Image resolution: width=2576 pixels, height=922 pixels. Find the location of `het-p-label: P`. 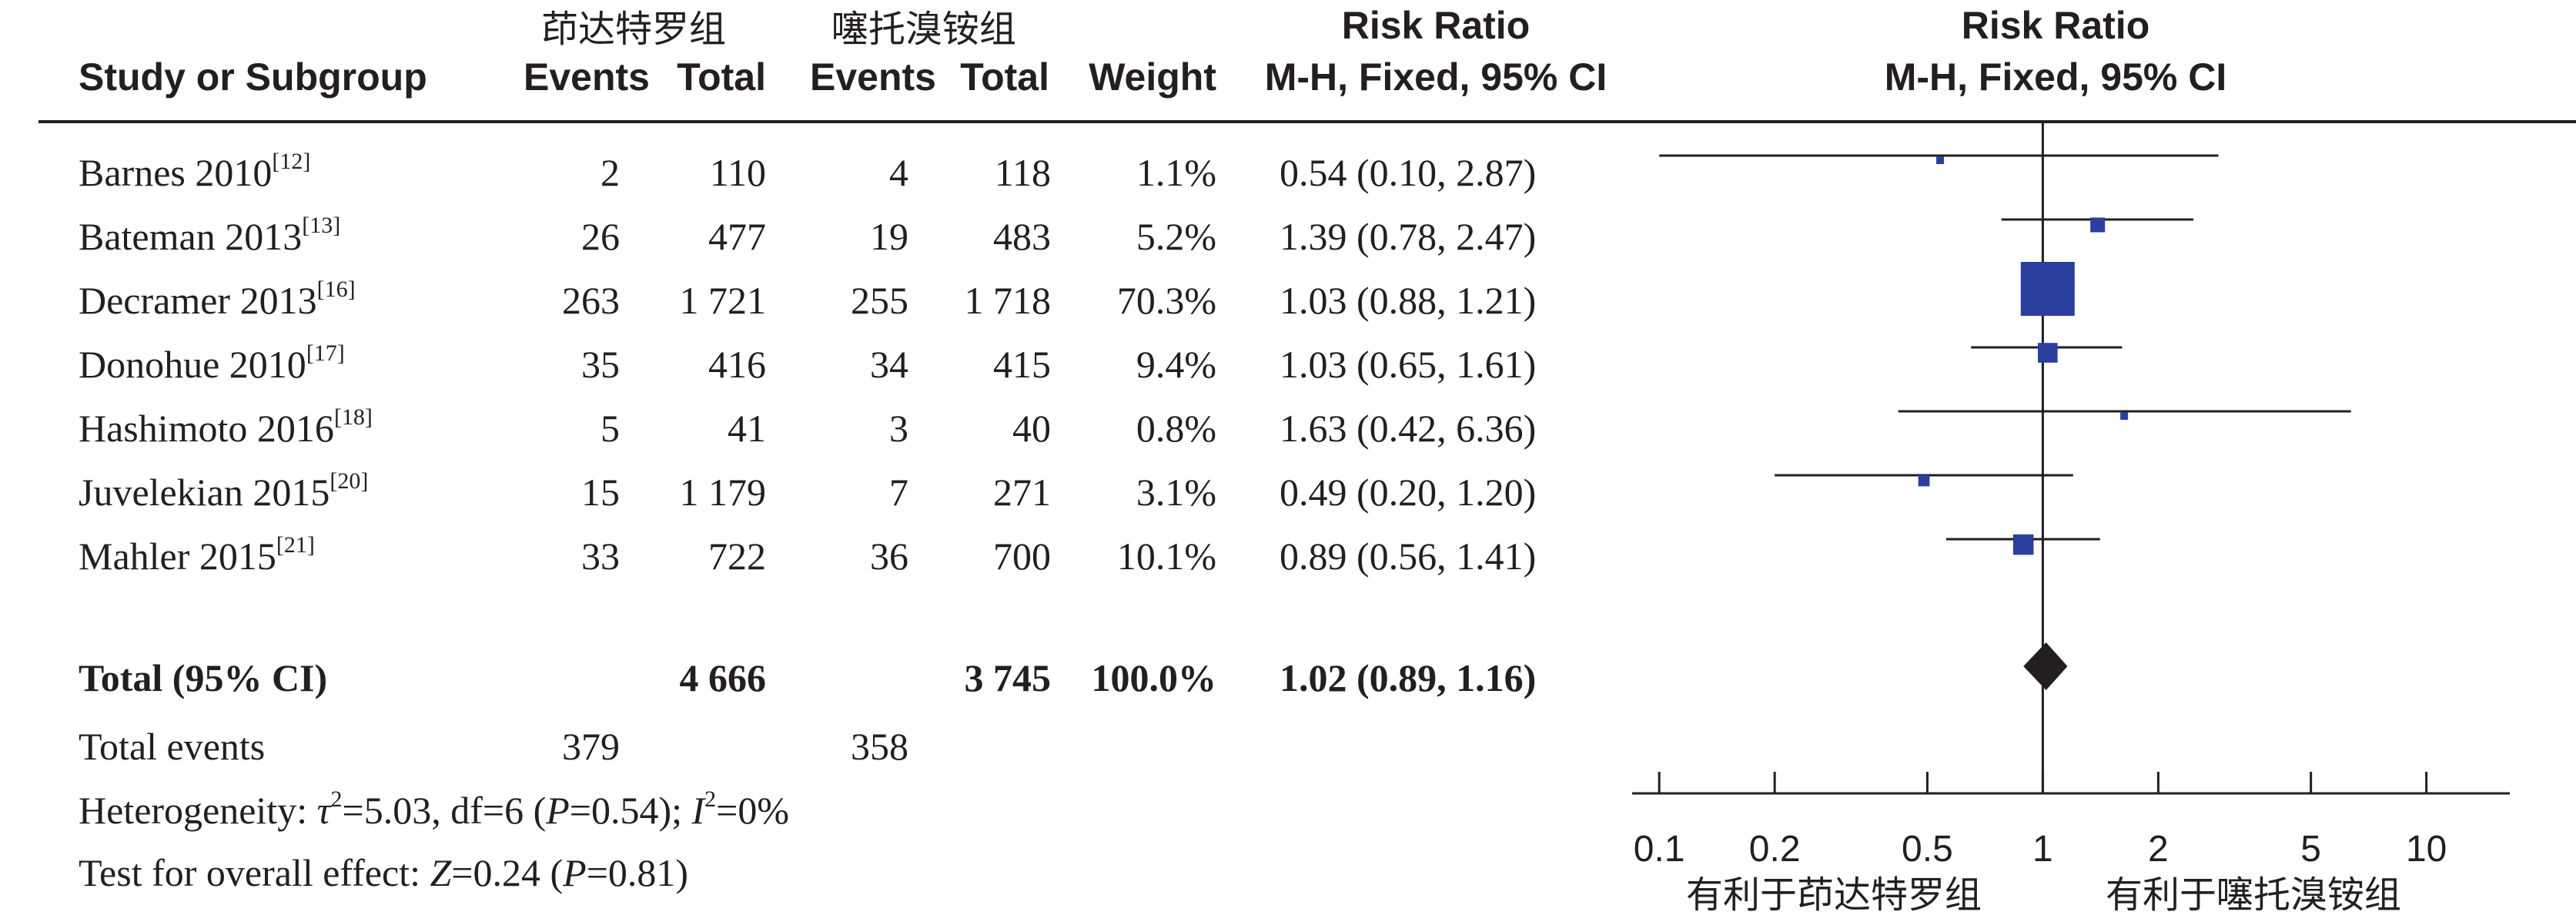

het-p-label: P is located at coordinates (558, 810).